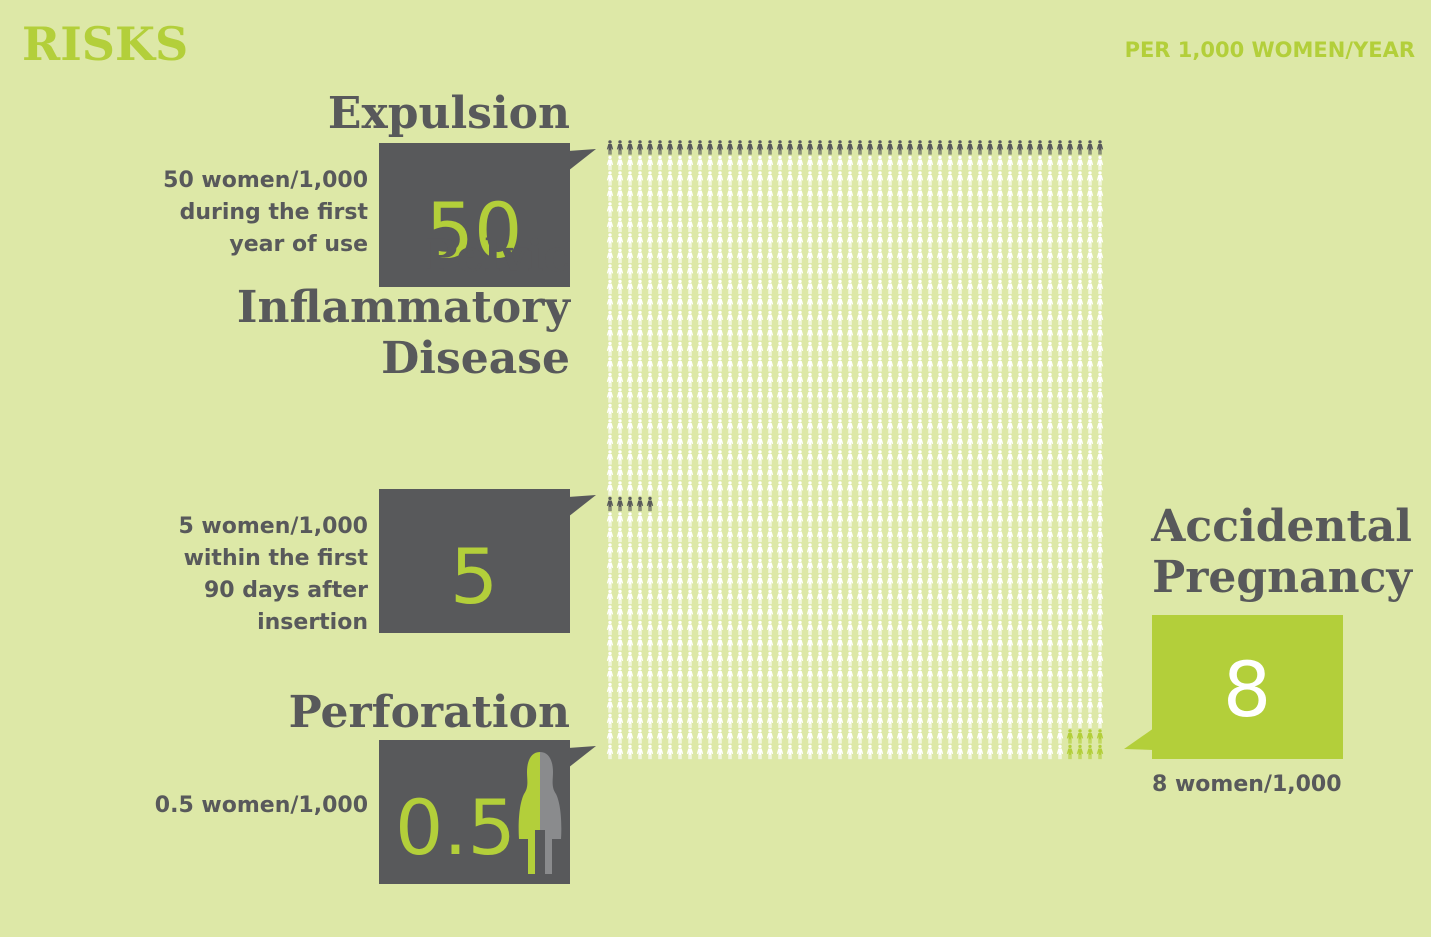 This screenshot has width=1431, height=937. I want to click on risk-name: Expulsion, so click(449, 113).